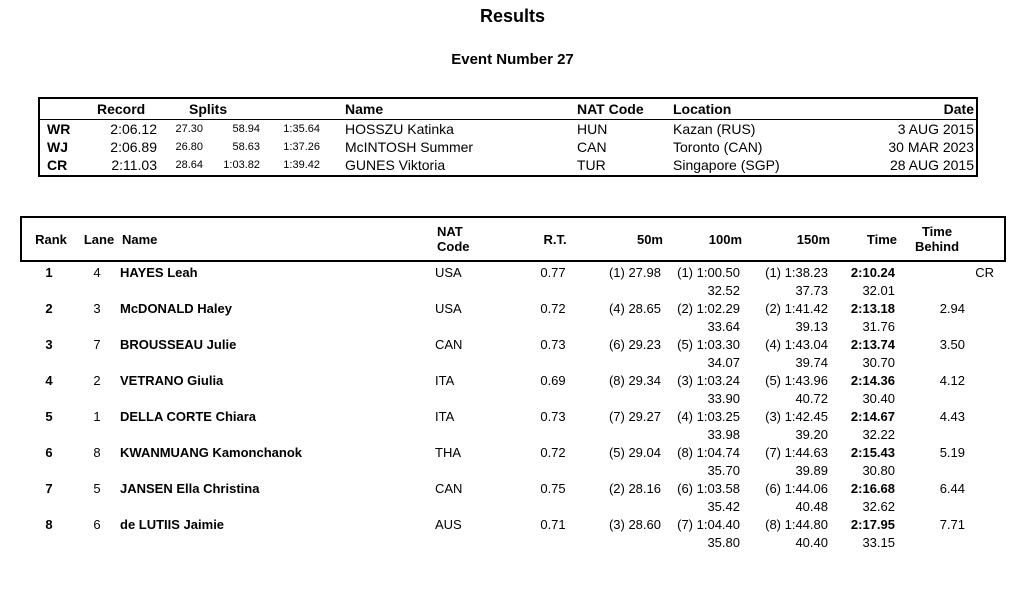 The width and height of the screenshot is (1025, 589). I want to click on header-reaction-time: R.T., so click(555, 239).